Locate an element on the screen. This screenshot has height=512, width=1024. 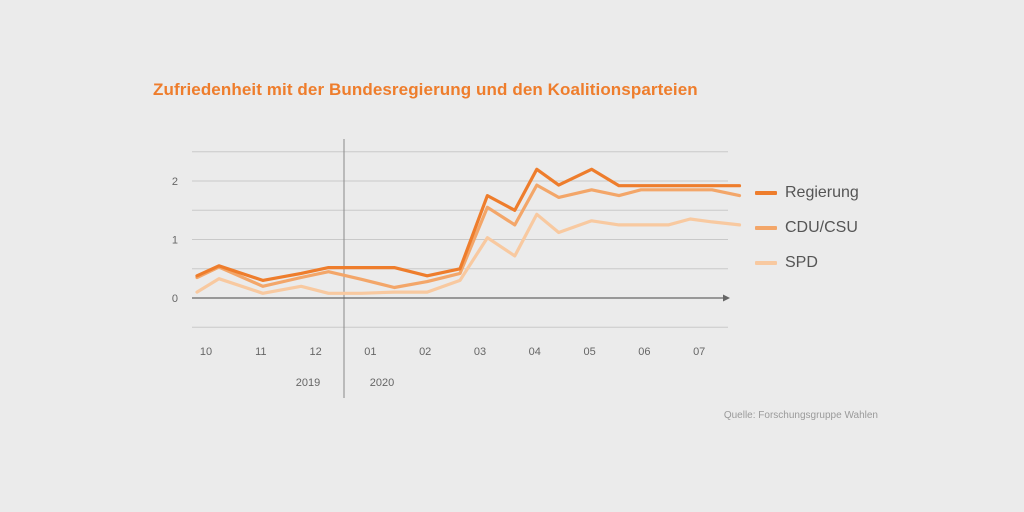
y-tick-label: 1 is located at coordinates (175, 241).